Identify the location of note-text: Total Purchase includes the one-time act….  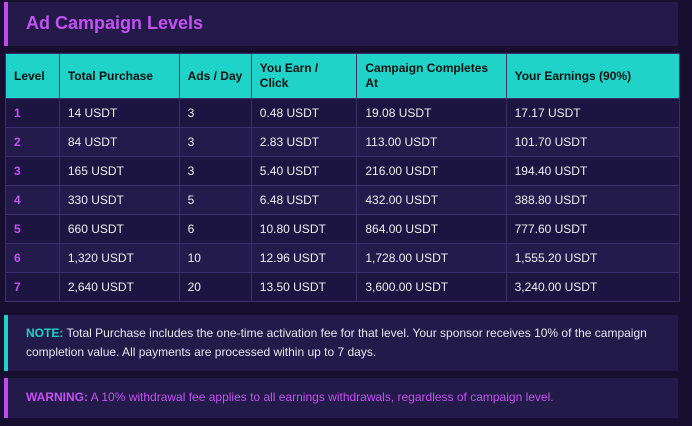
(336, 342).